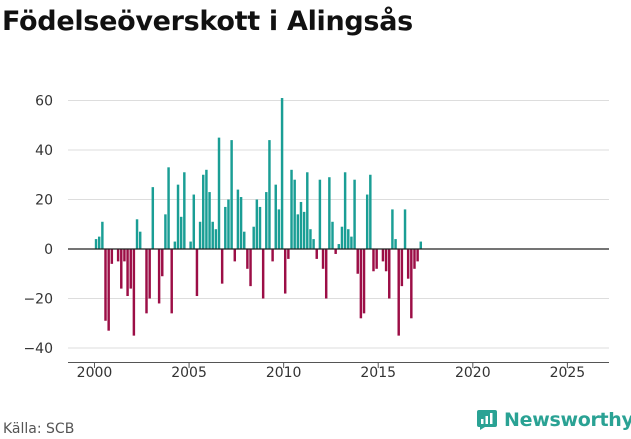 Image resolution: width=631 pixels, height=439 pixels. Describe the element at coordinates (95, 373) in the screenshot. I see `x-tick-label: 2000` at that location.